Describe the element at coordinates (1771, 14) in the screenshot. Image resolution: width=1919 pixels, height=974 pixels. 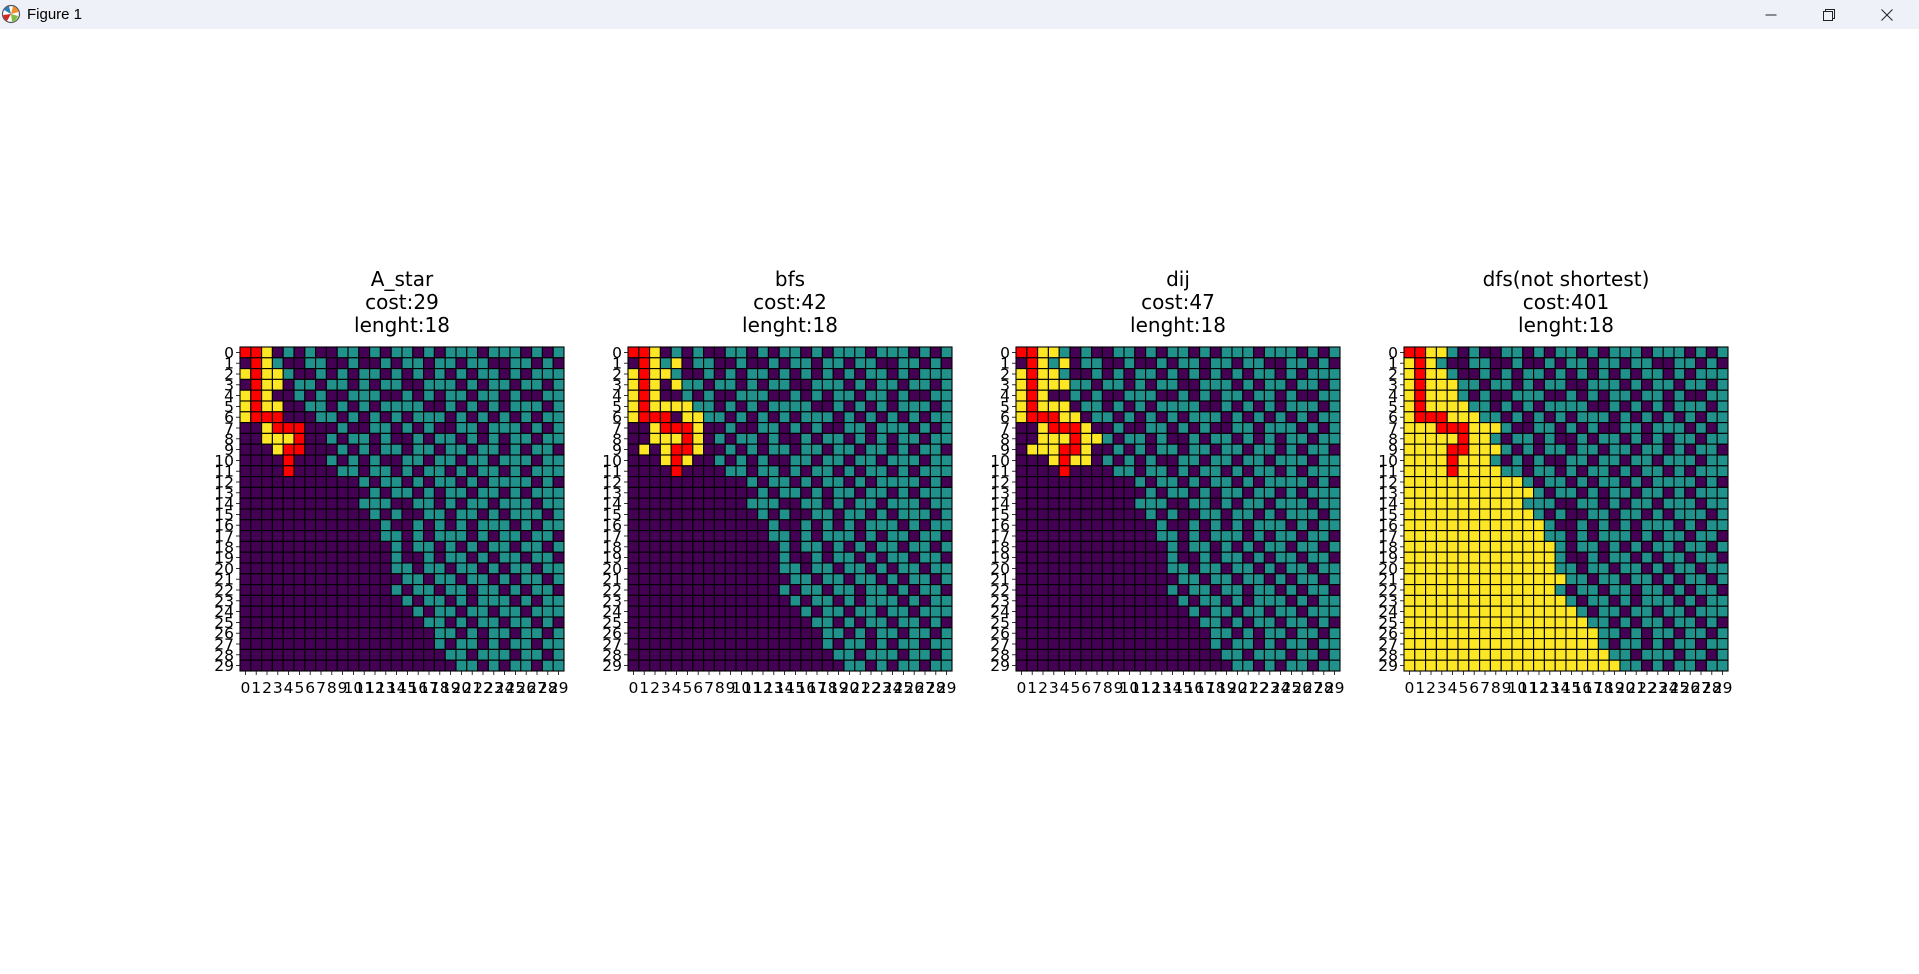
I see `minimize-button` at that location.